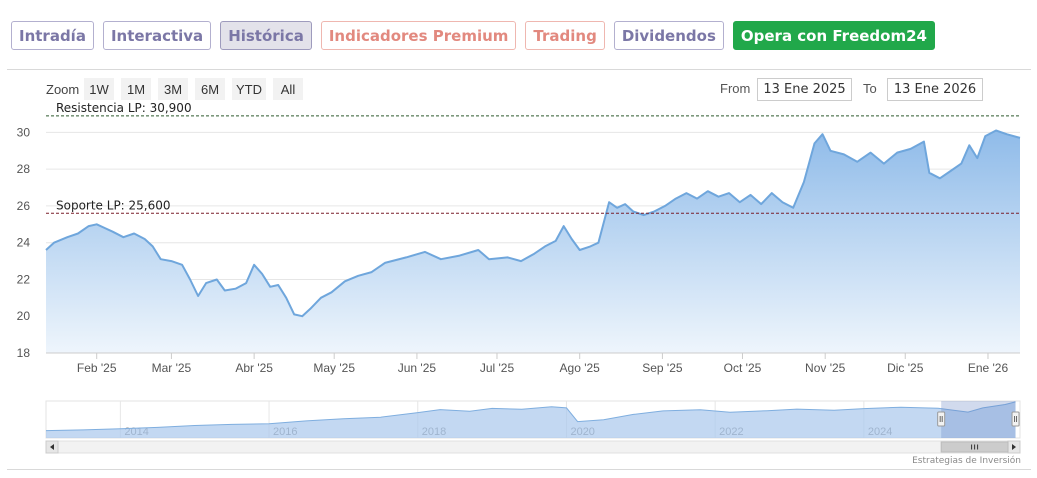 This screenshot has height=478, width=1037. What do you see at coordinates (210, 89) in the screenshot?
I see `zoom-6m-button: 6M` at bounding box center [210, 89].